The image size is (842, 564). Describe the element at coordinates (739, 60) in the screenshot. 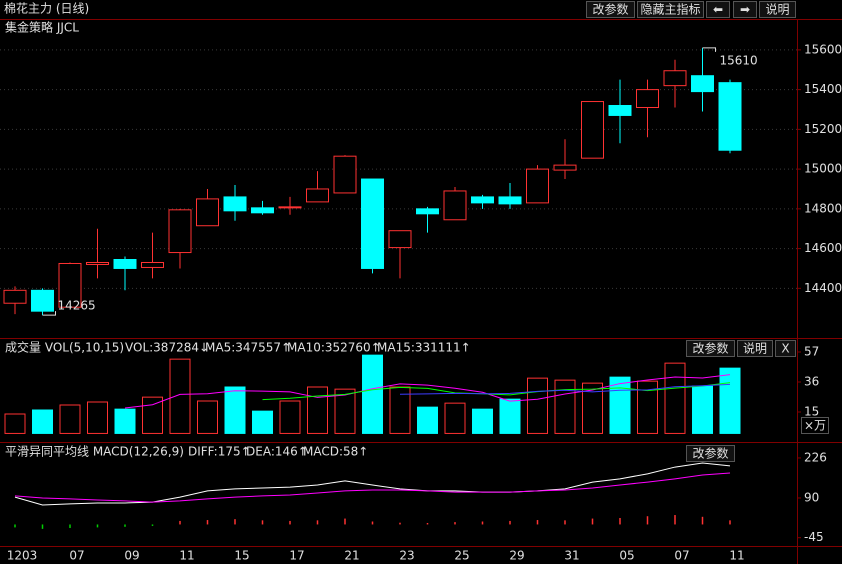

I see `max-annotation: 15610` at that location.